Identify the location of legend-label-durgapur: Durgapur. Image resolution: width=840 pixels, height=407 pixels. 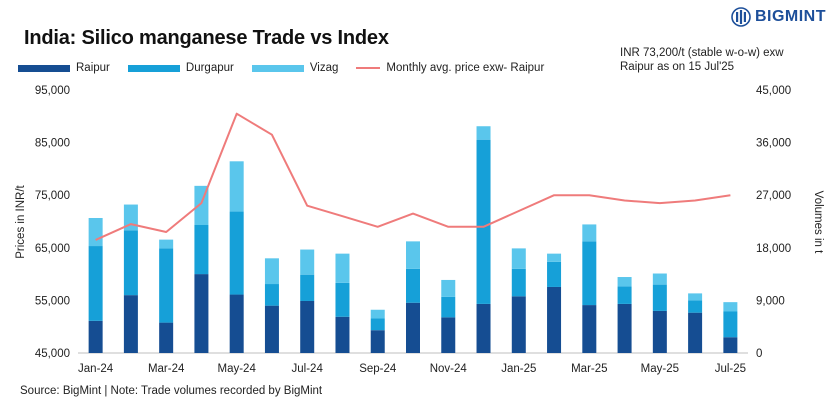
(209, 68).